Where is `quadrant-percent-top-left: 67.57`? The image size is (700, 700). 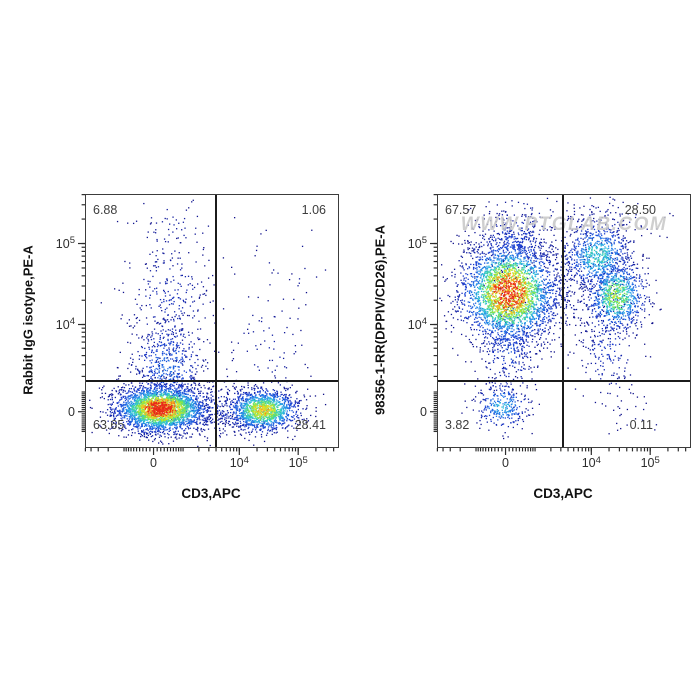 quadrant-percent-top-left: 67.57 is located at coordinates (461, 210).